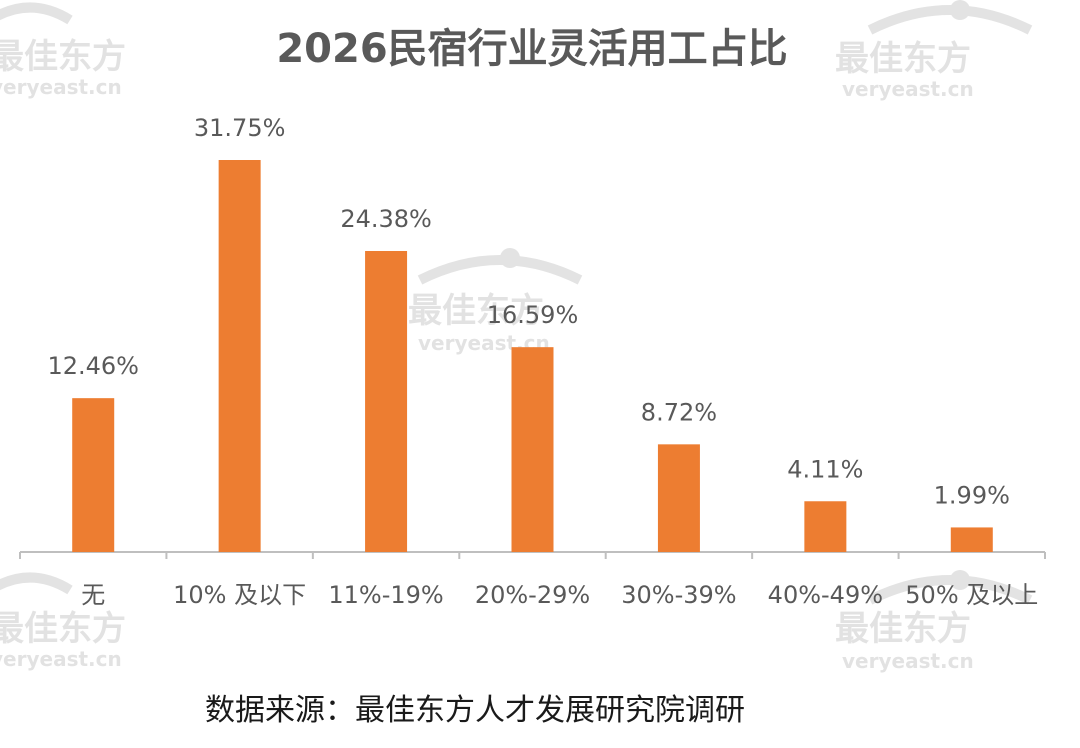 Image resolution: width=1080 pixels, height=748 pixels. I want to click on watermark-bottom-right: 最佳东方 veryeast.cn, so click(934, 621).